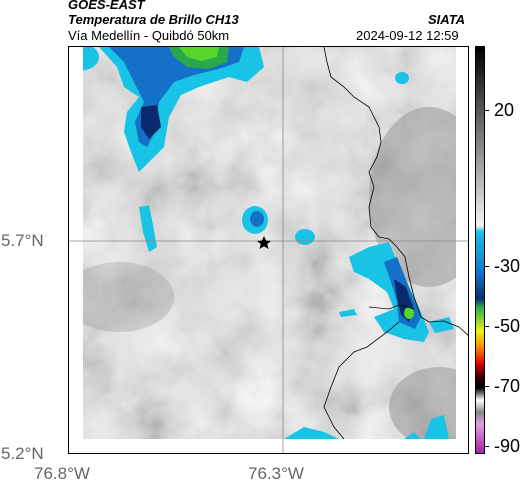 The image size is (526, 491). I want to click on colorbar-tick-minus30: -30, so click(507, 266).